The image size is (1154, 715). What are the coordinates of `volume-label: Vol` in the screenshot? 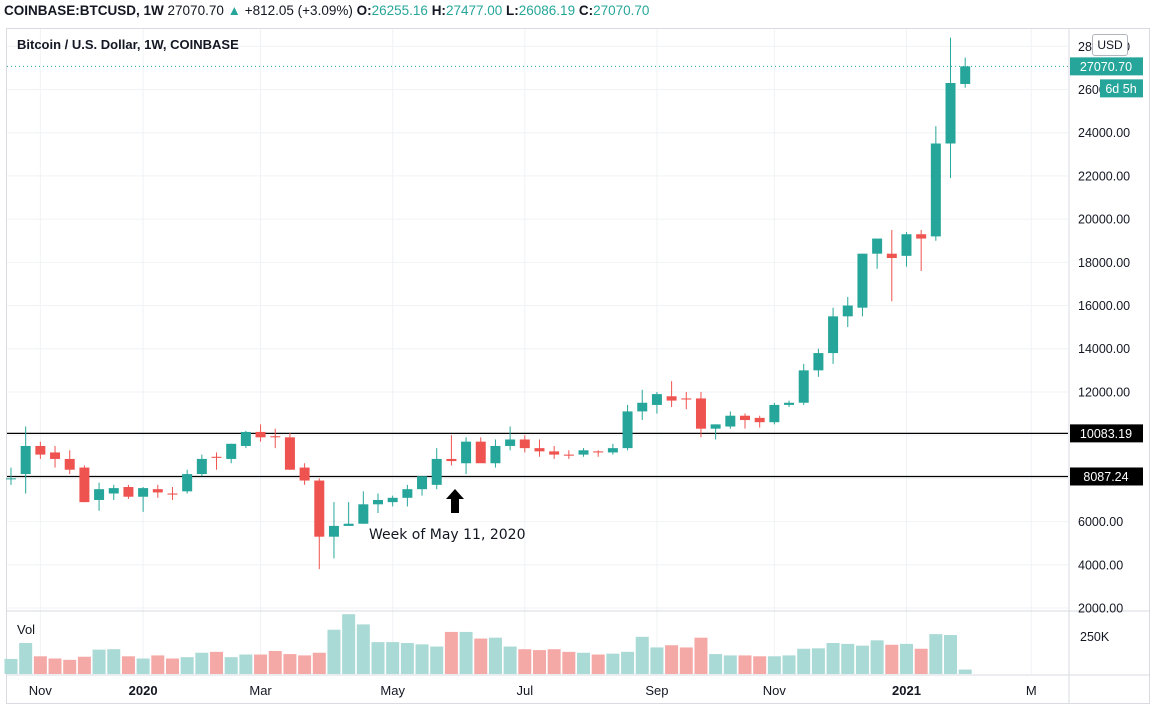 It's located at (26, 629).